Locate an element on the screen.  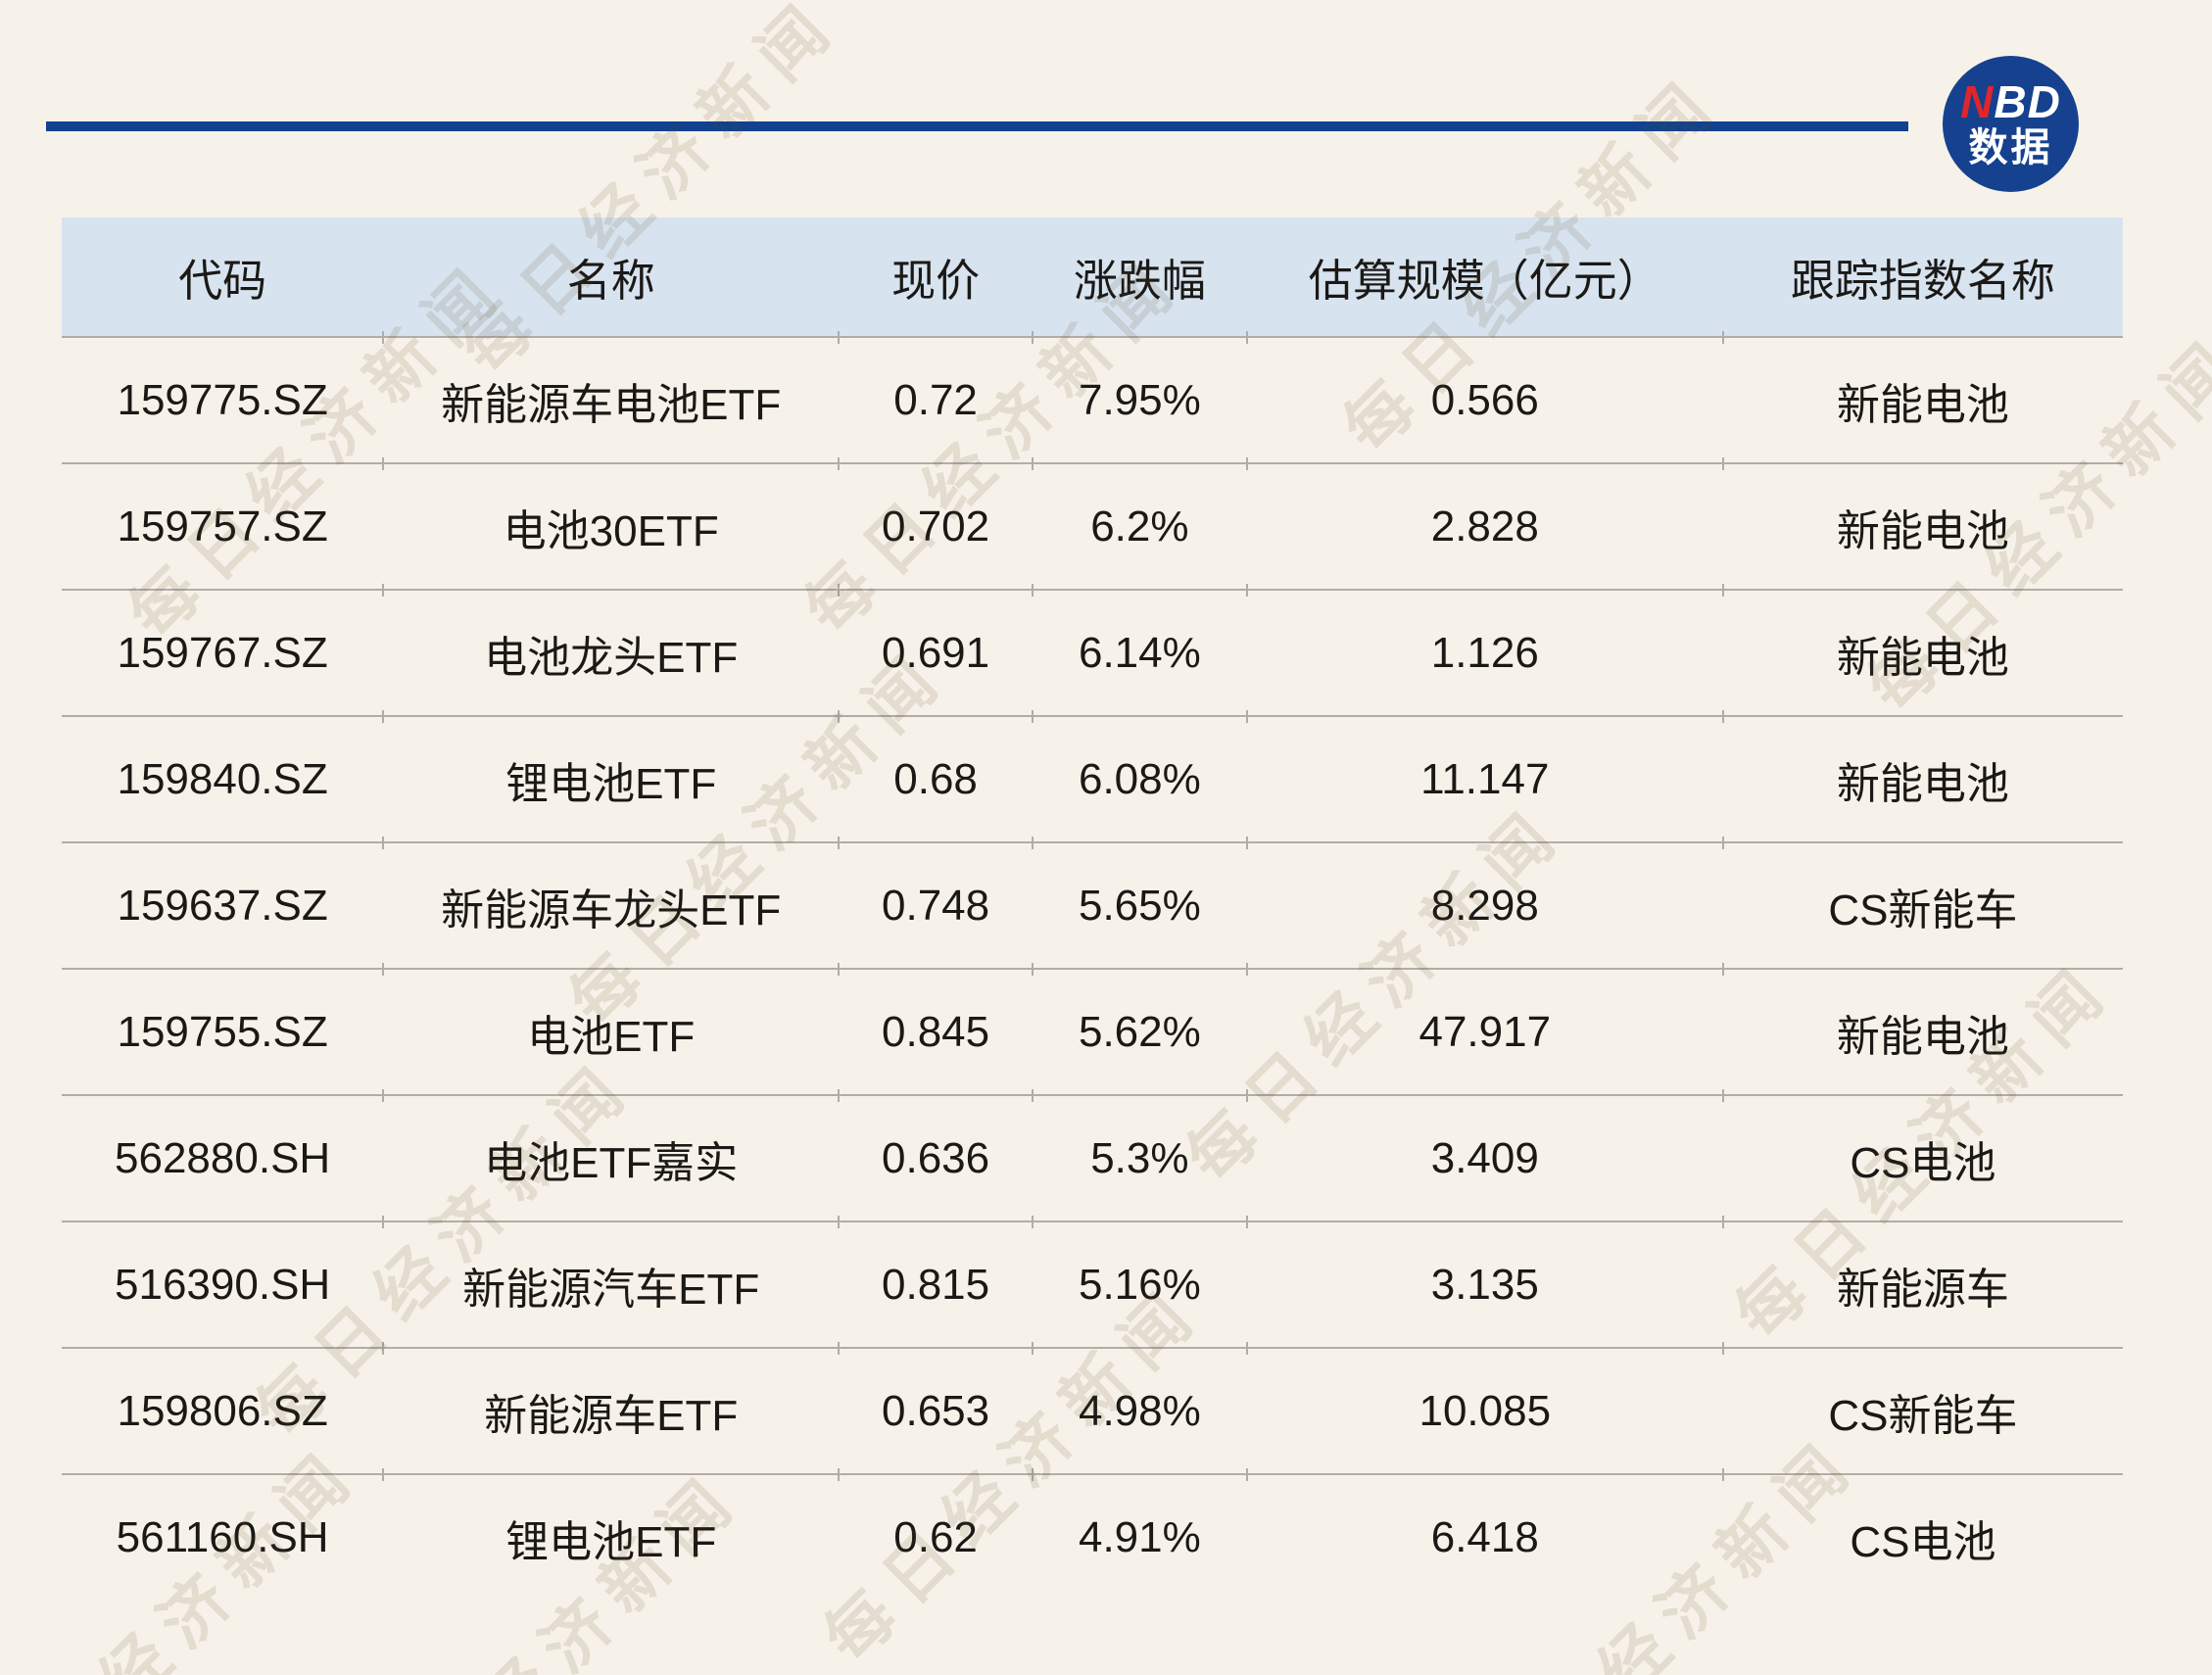
cell-name: 新能源汽车ETF is located at coordinates (611, 1283).